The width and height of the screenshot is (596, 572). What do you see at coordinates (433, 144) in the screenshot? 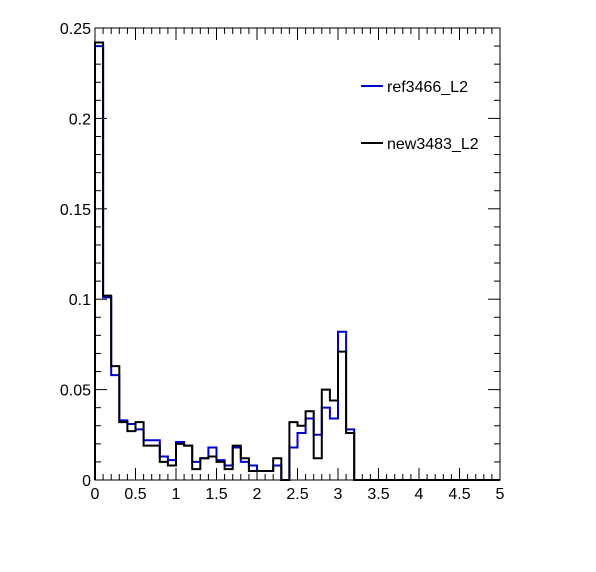
I see `legend-label: new3483_L2` at bounding box center [433, 144].